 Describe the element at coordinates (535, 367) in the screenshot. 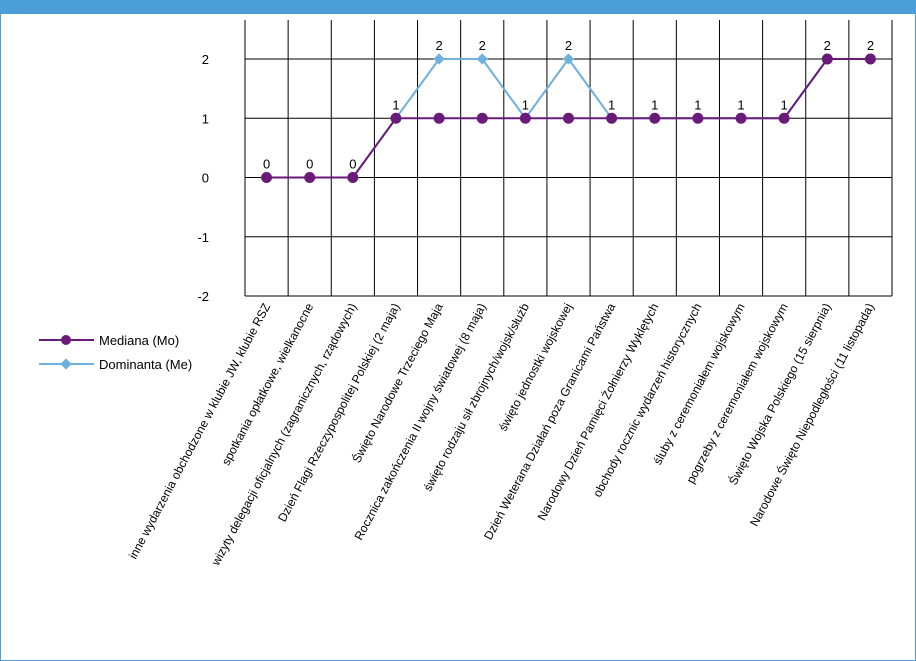

I see `category-label: święto jednostki wojskowej` at that location.